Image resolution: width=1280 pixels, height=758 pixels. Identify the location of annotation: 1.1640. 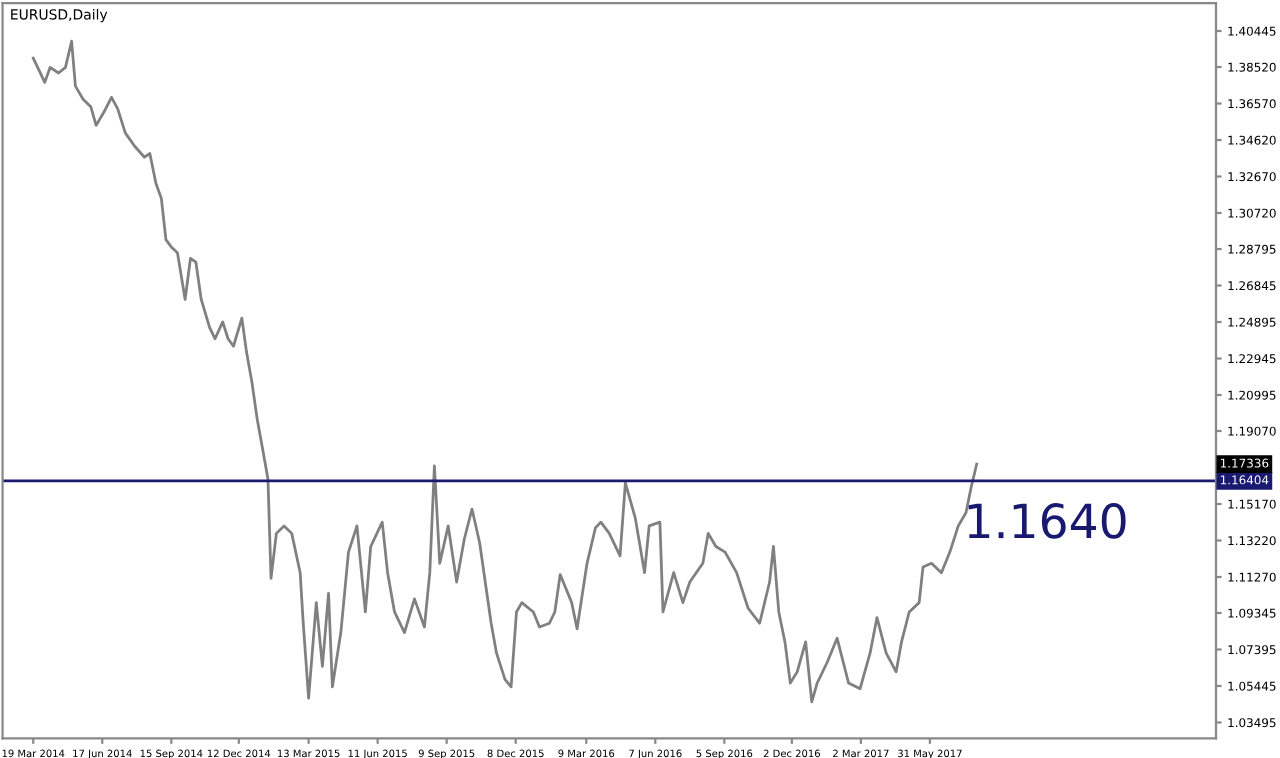
(1047, 521).